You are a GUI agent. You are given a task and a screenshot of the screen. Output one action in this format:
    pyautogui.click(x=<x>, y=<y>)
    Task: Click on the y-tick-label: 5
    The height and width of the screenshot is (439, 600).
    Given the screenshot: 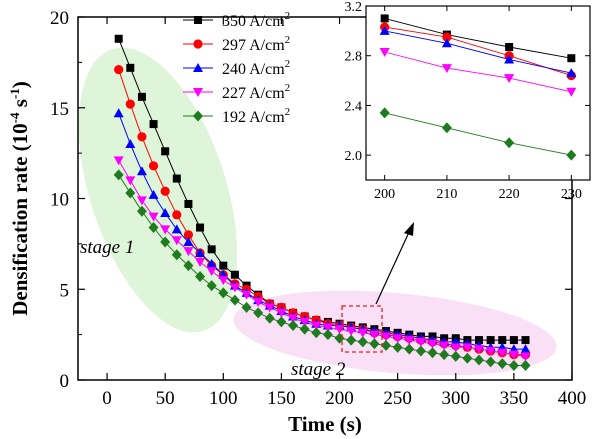 What is the action you would take?
    pyautogui.click(x=65, y=290)
    